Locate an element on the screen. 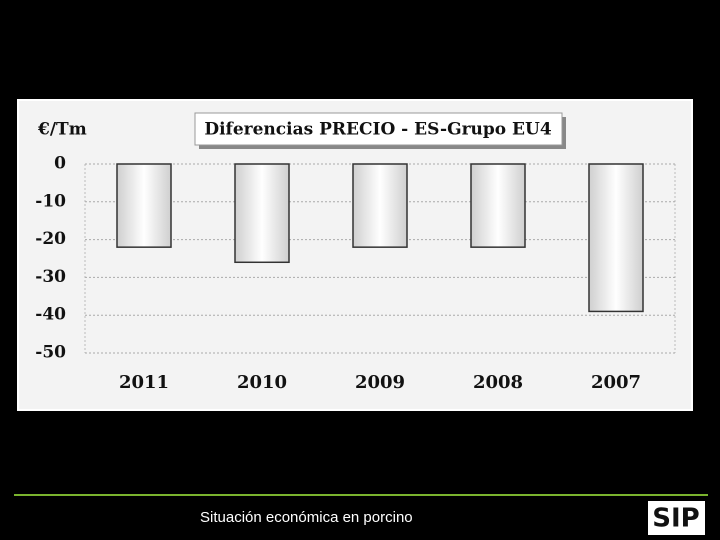 This screenshot has height=540, width=720. x-tick-label: 2010 is located at coordinates (262, 382).